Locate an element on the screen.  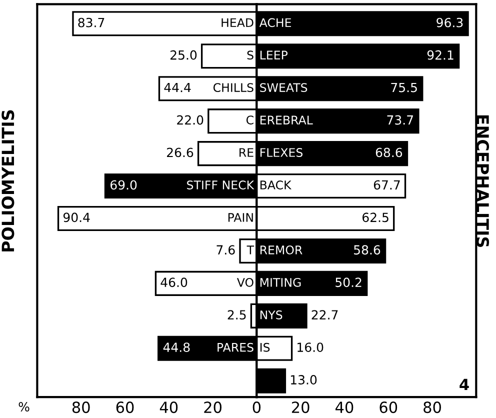
data-label: 22.0 is located at coordinates (190, 120).